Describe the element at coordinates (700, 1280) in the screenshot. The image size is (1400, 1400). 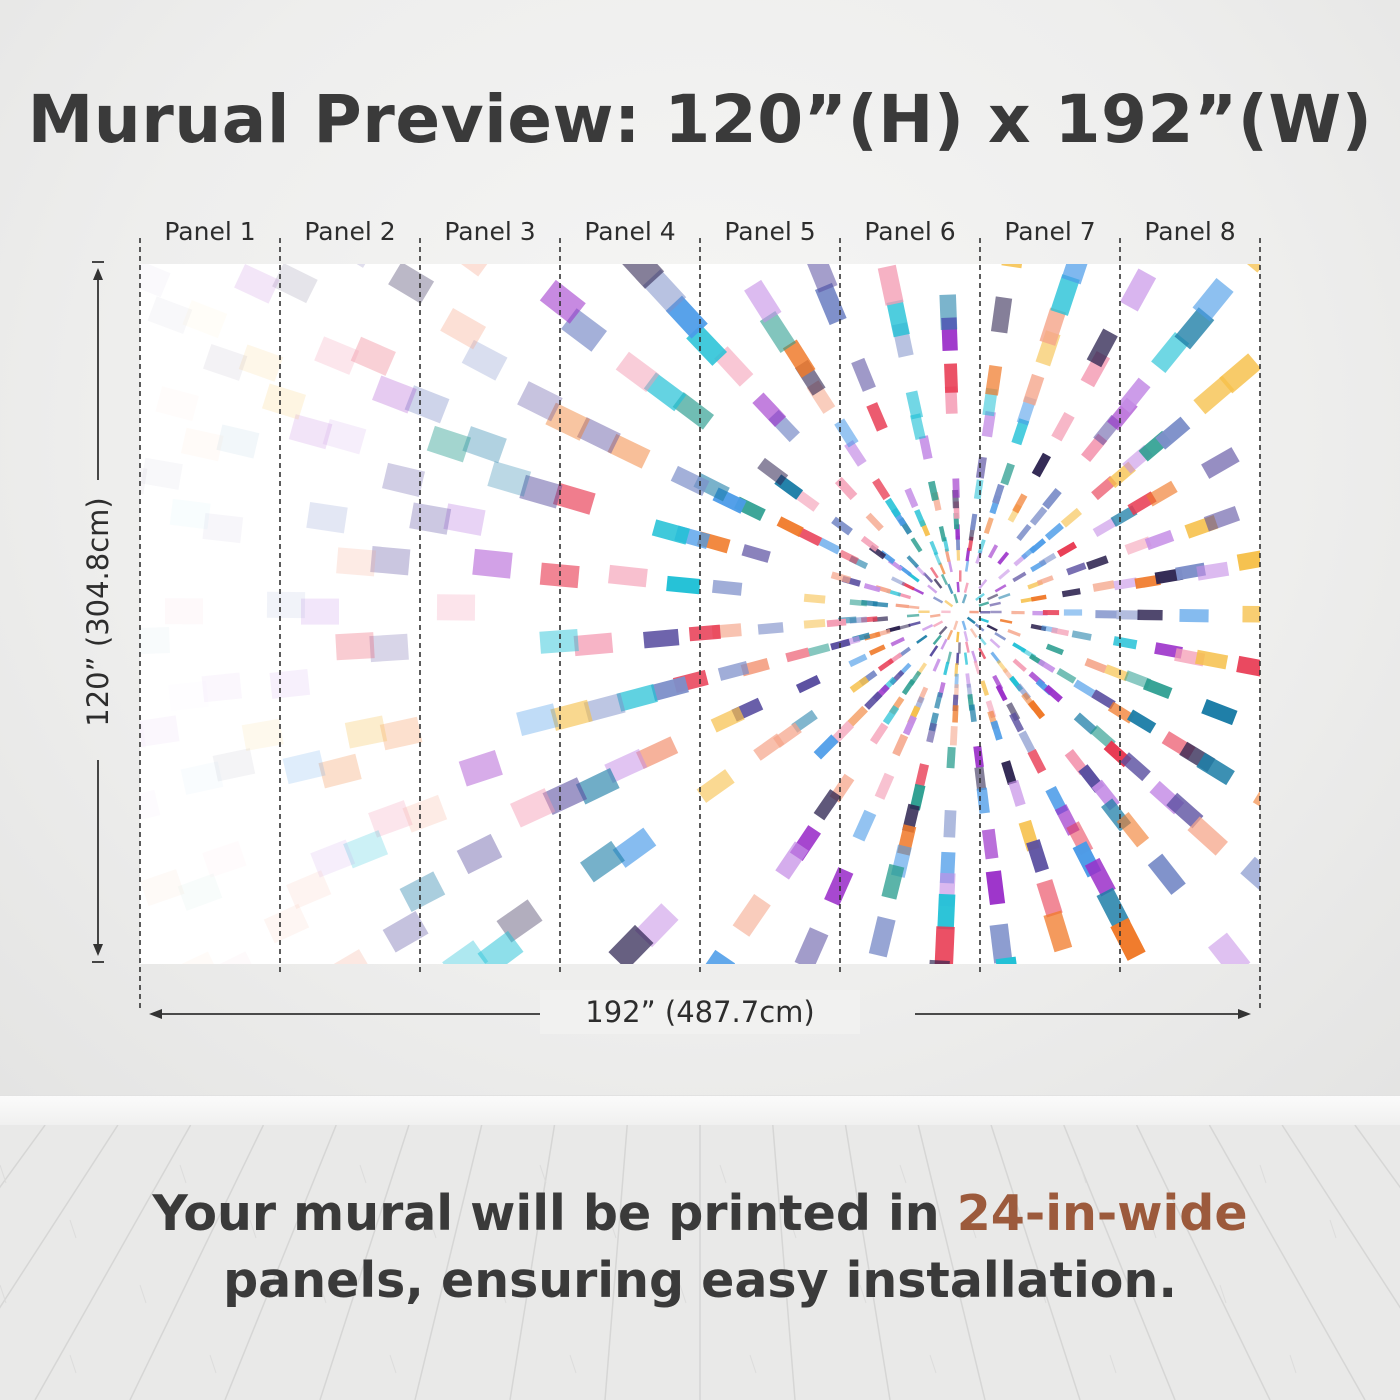
I see `caption-part-2: panels, ensuring easy installation.` at that location.